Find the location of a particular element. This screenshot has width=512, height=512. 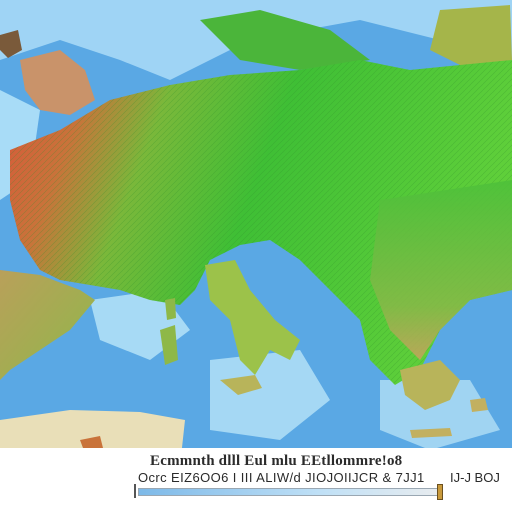

ionian-shallows is located at coordinates (270, 395).